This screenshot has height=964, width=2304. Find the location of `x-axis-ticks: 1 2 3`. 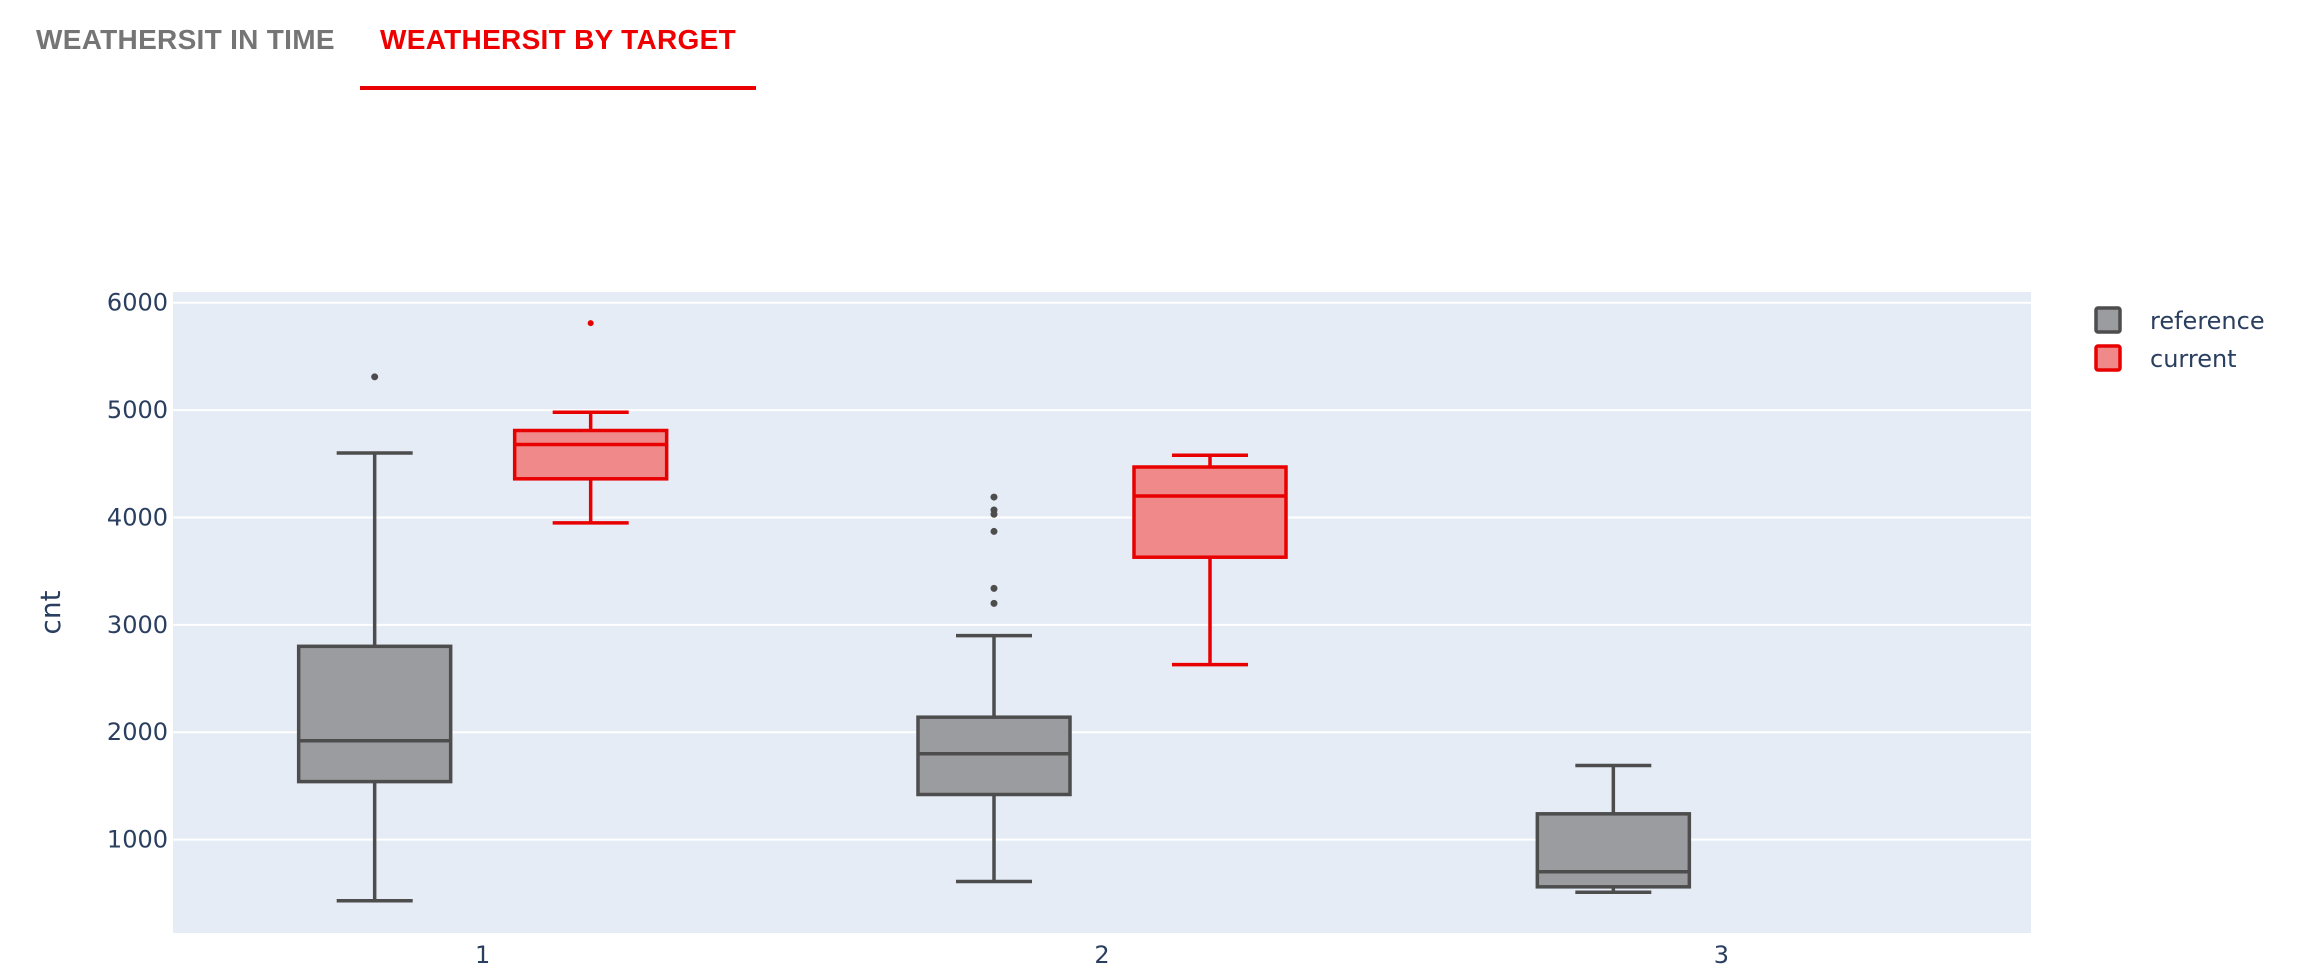

x-axis-ticks: 1 2 3 is located at coordinates (1102, 952).